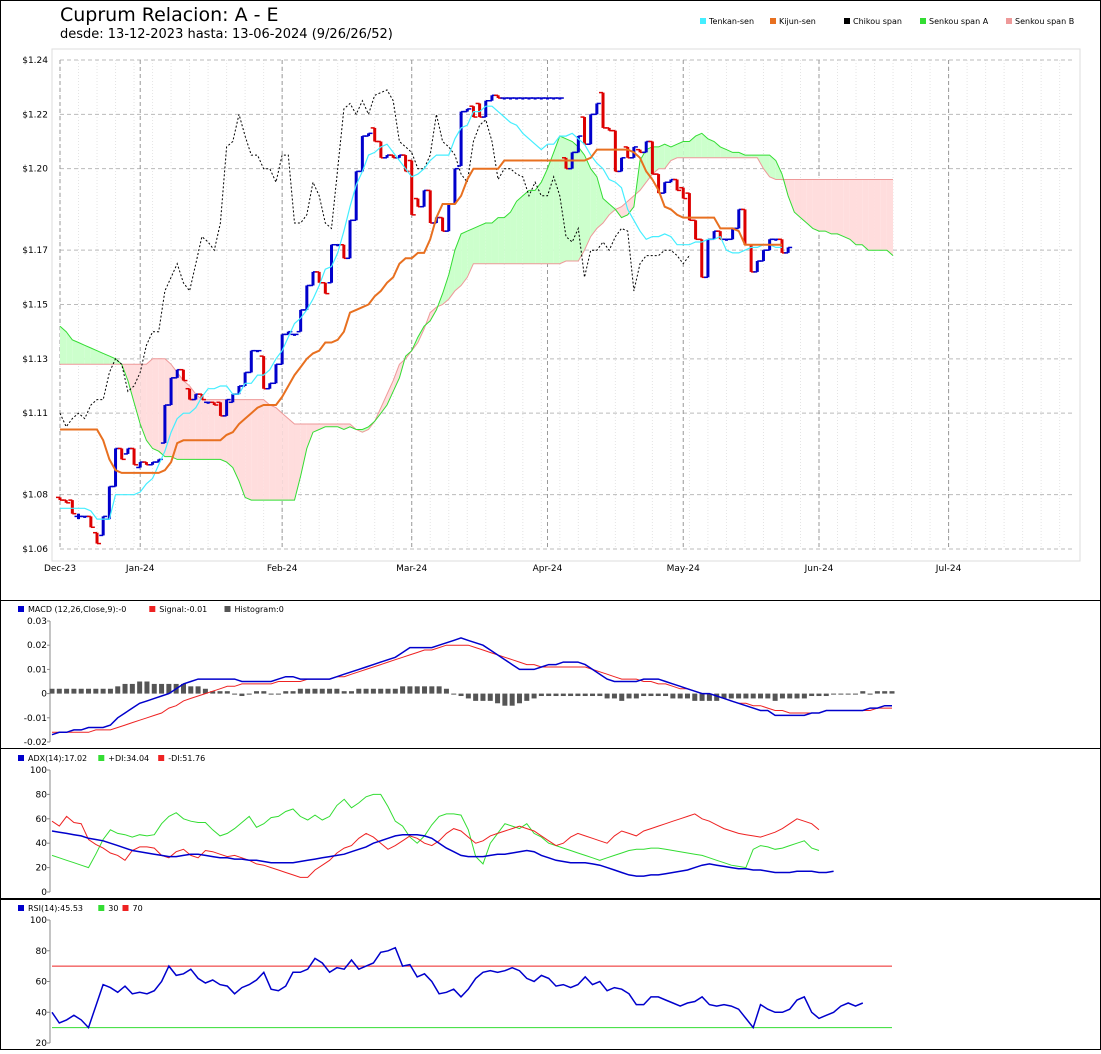 This screenshot has width=1101, height=1054. What do you see at coordinates (38, 921) in the screenshot?
I see `y-tick-label: 100` at bounding box center [38, 921].